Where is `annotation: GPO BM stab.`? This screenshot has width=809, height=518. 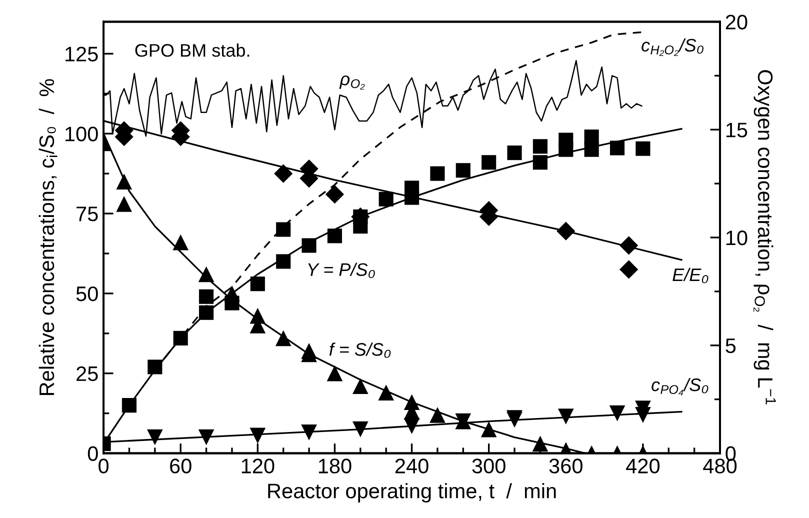 annotation: GPO BM stab. is located at coordinates (192, 50).